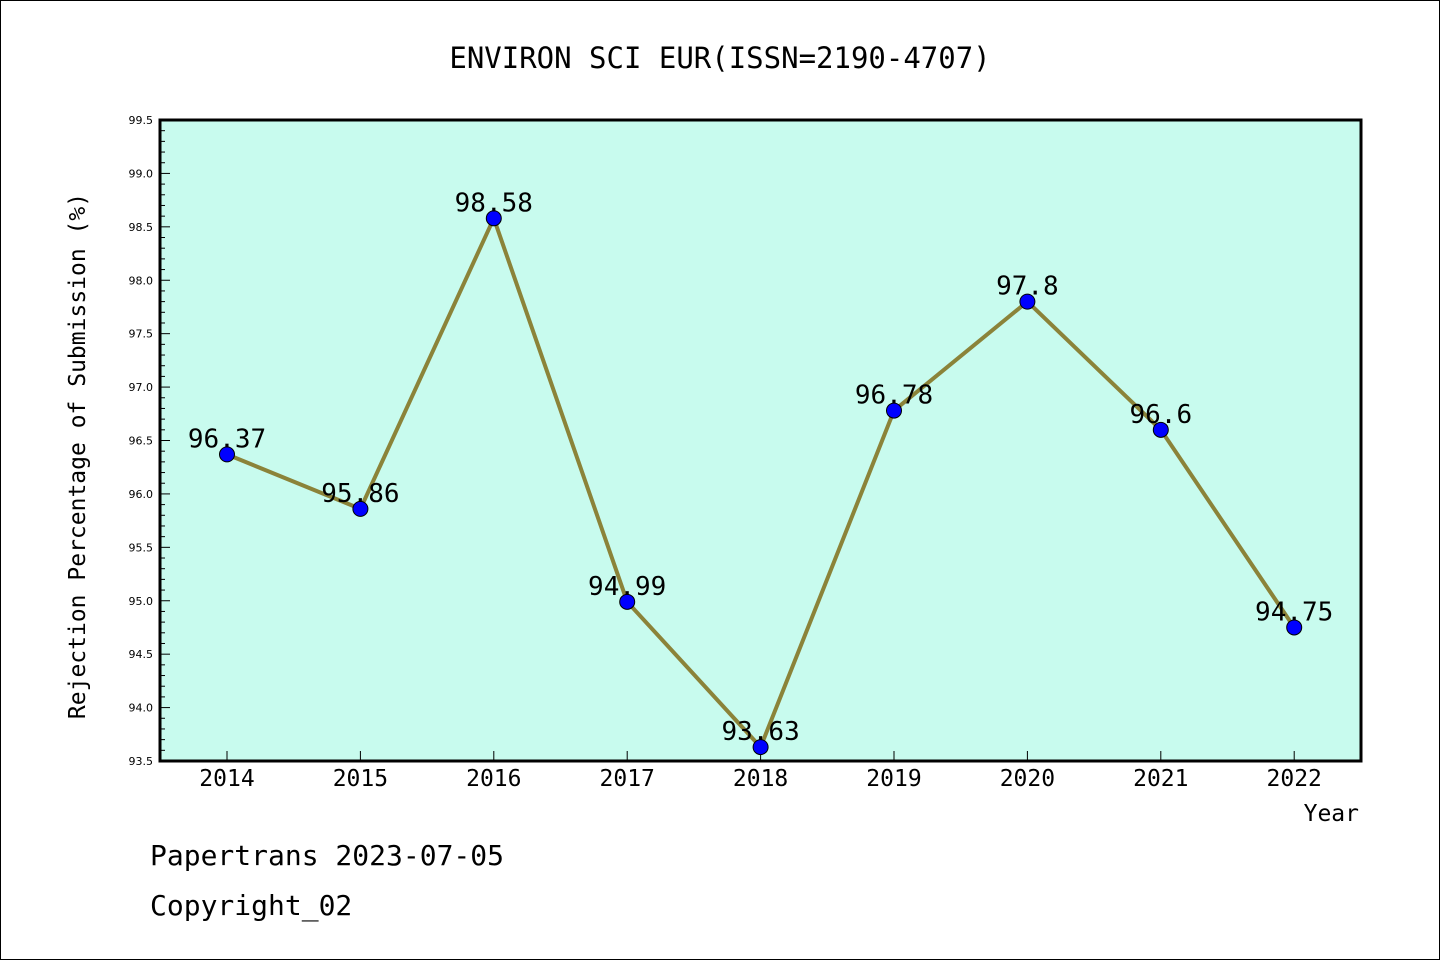  Describe the element at coordinates (141, 761) in the screenshot. I see `y-tick-label: 93.5` at that location.